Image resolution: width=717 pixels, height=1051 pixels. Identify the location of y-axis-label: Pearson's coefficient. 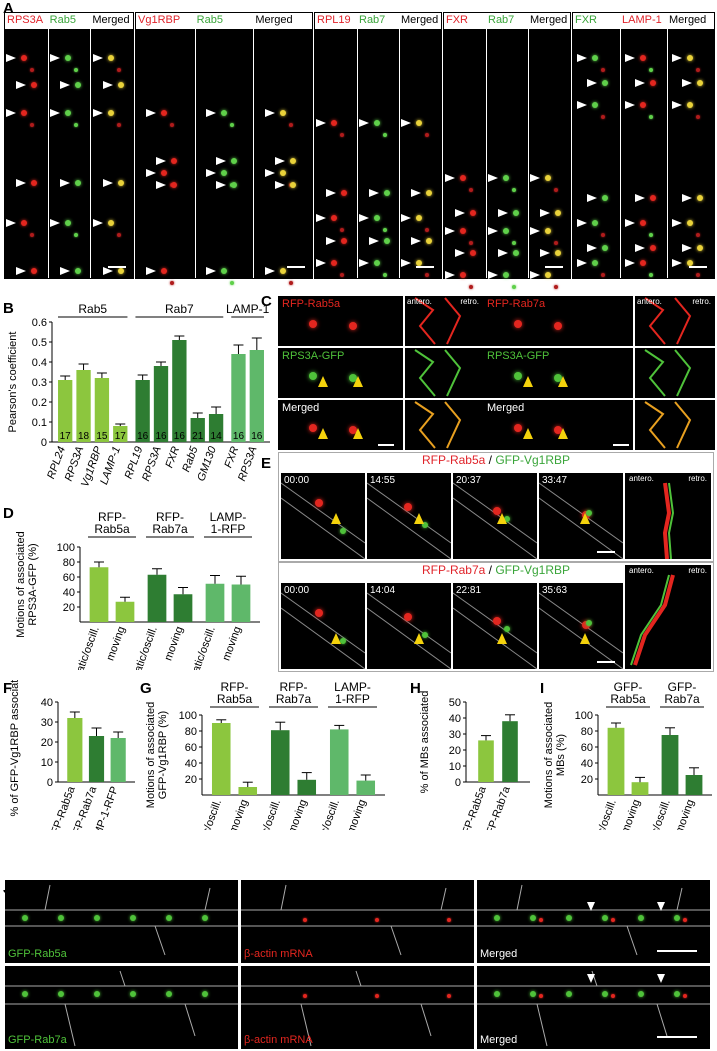
(13, 382).